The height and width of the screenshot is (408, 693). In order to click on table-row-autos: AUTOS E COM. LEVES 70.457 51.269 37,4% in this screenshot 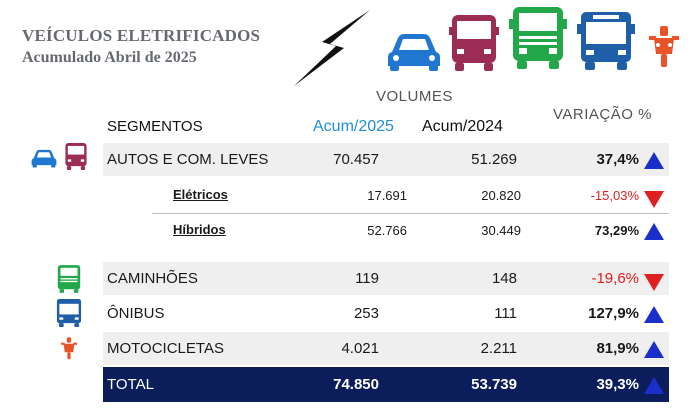, I will do `click(386, 159)`.